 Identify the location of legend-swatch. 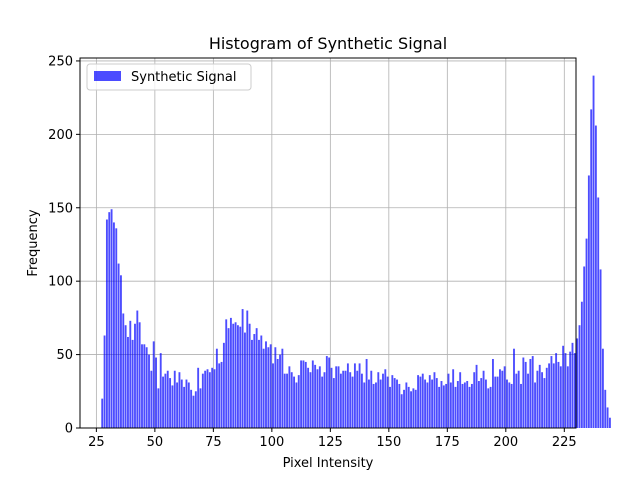
(107, 76).